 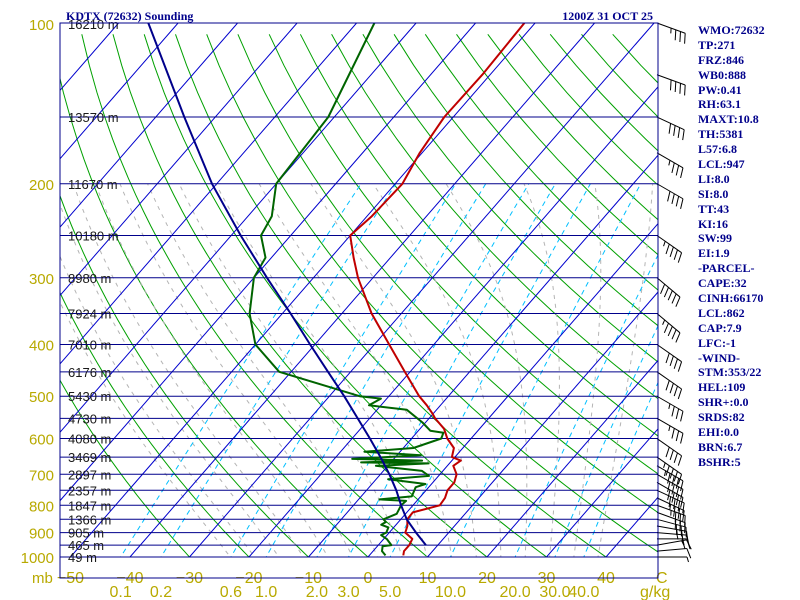 I want to click on index-value: FRZ:846, so click(x=721, y=59).